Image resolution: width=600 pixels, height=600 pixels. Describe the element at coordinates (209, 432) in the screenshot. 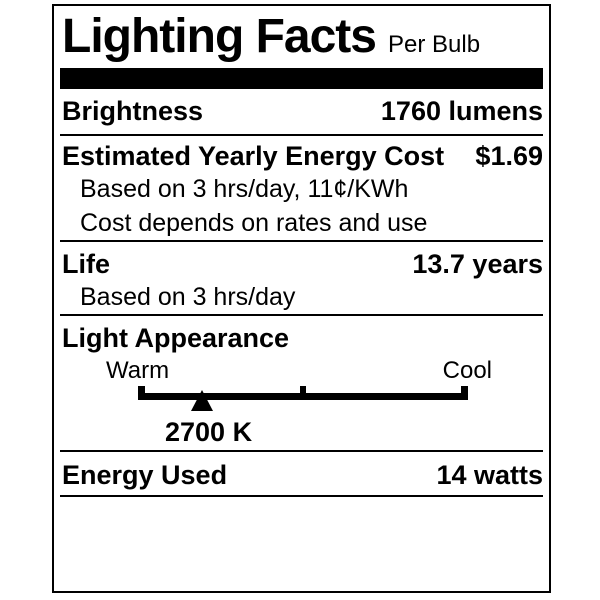

I see `color-temperature-value: 2700 K` at that location.